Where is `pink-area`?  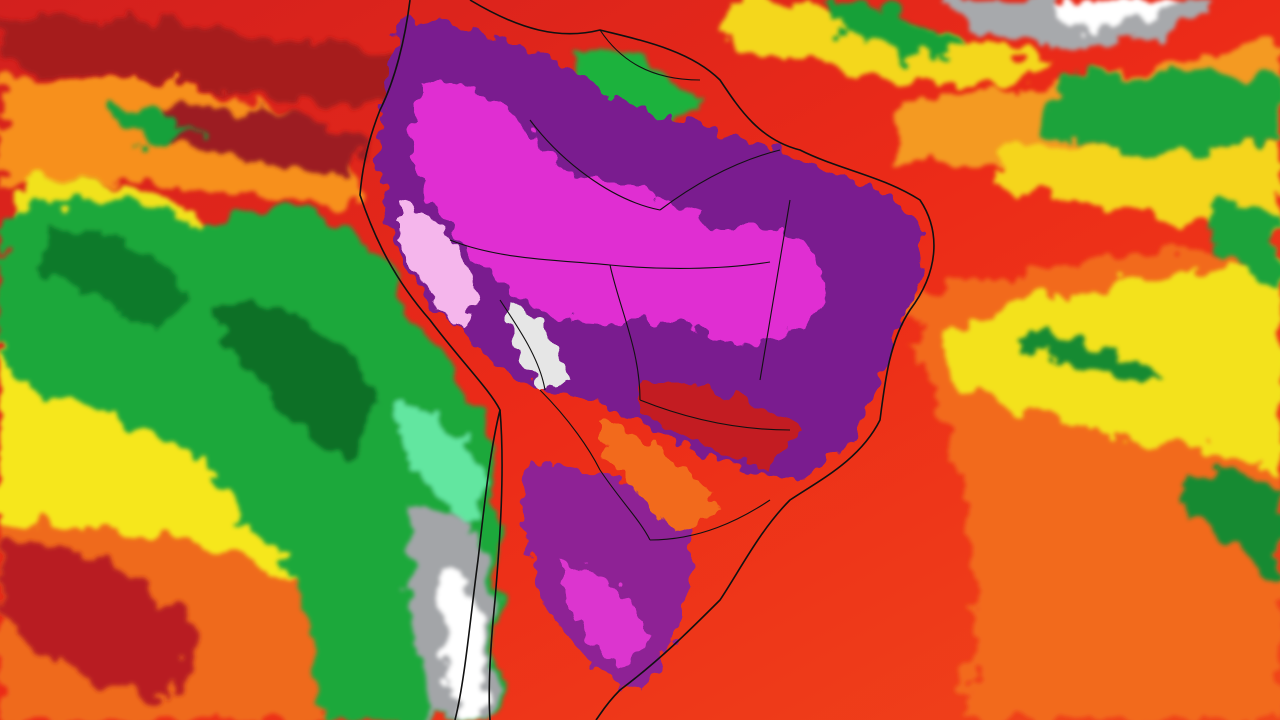 pink-area is located at coordinates (440, 265).